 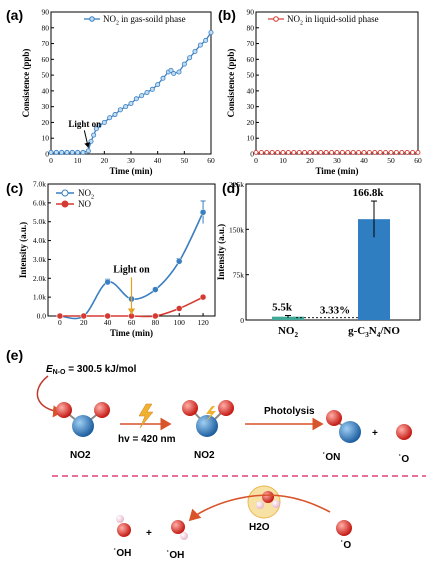 What do you see at coordinates (39, 202) in the screenshot?
I see `y-tick-label: 6.0k` at bounding box center [39, 202].